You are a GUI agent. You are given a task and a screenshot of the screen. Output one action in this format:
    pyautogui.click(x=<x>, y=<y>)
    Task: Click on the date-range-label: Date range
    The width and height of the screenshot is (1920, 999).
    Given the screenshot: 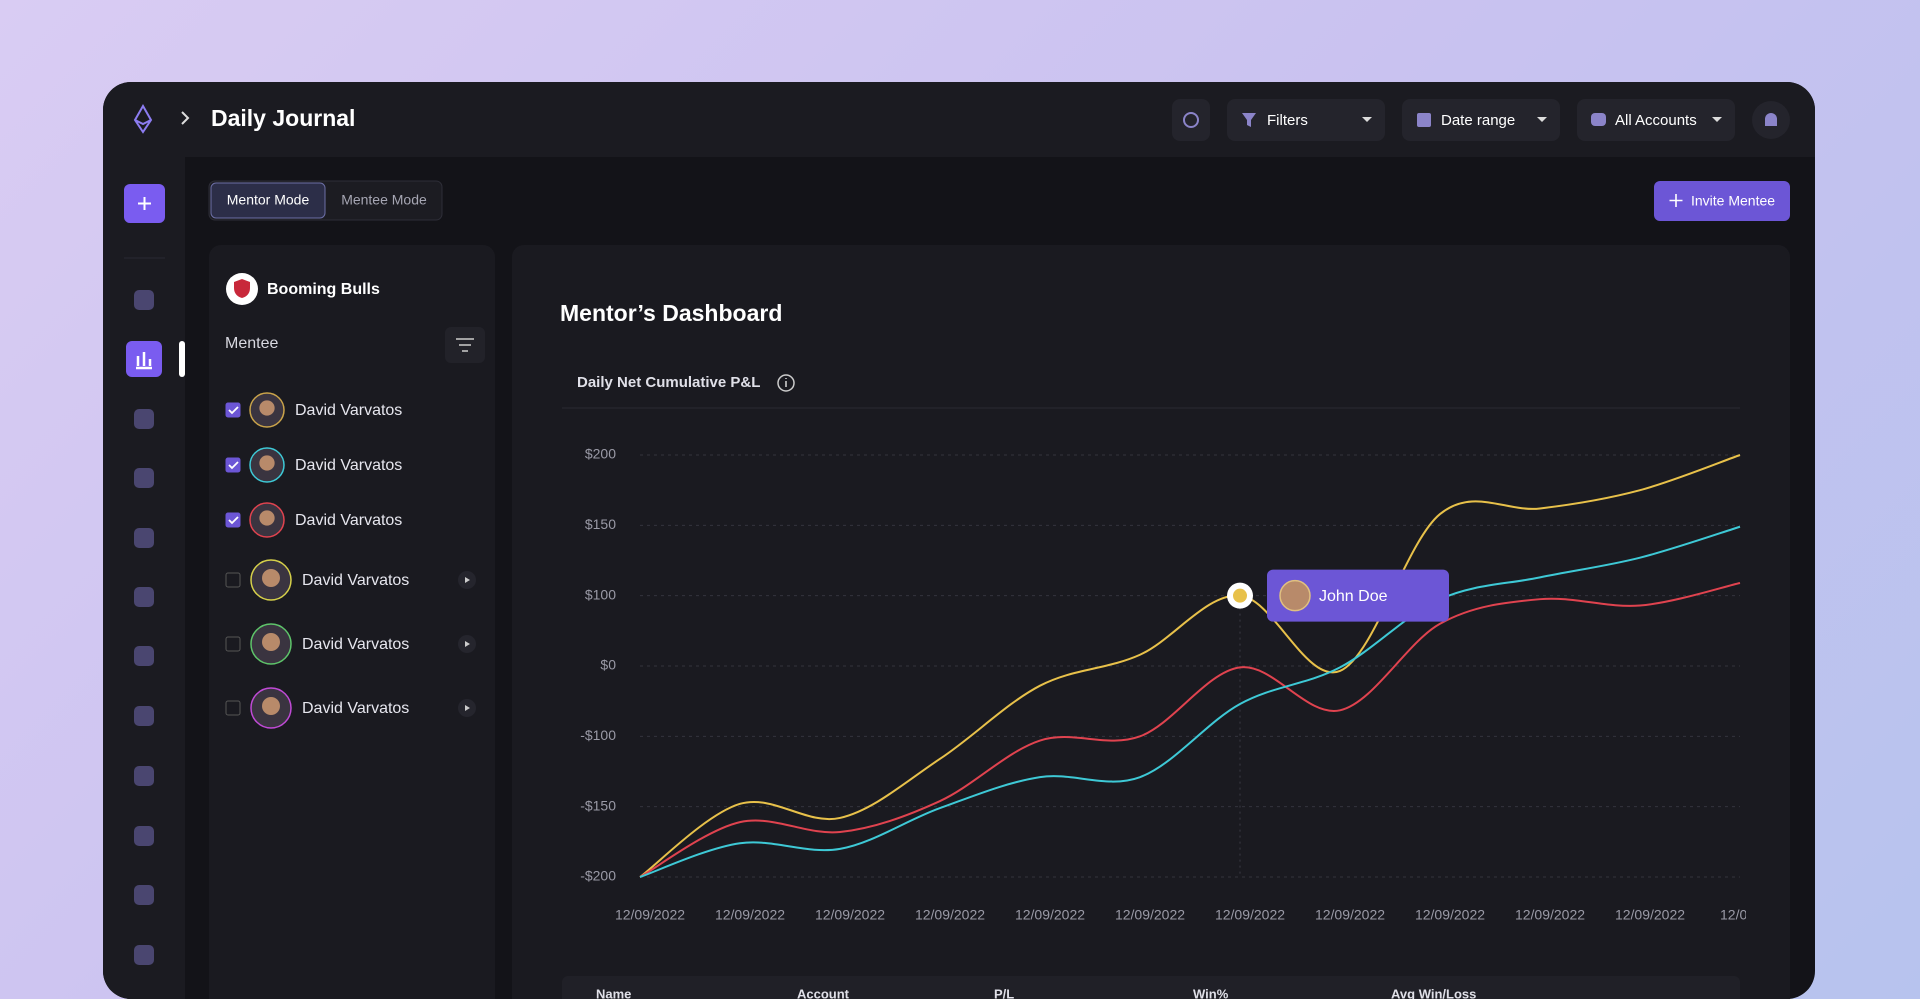 What is the action you would take?
    pyautogui.click(x=1478, y=120)
    